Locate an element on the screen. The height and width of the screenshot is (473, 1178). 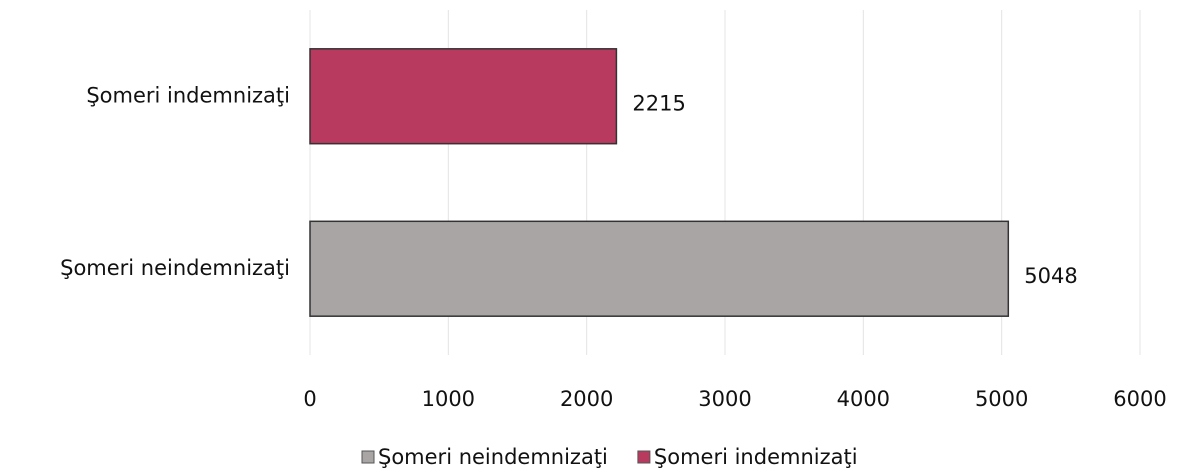
data-label: 2215 is located at coordinates (658, 103).